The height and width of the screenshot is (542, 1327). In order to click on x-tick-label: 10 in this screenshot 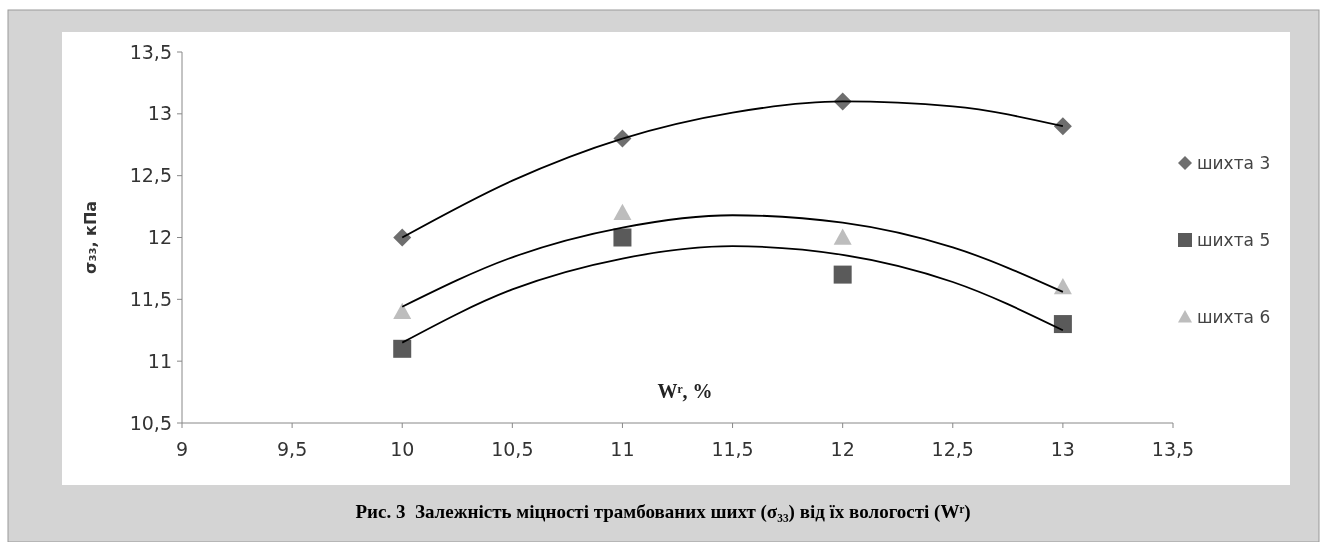, I will do `click(402, 449)`.